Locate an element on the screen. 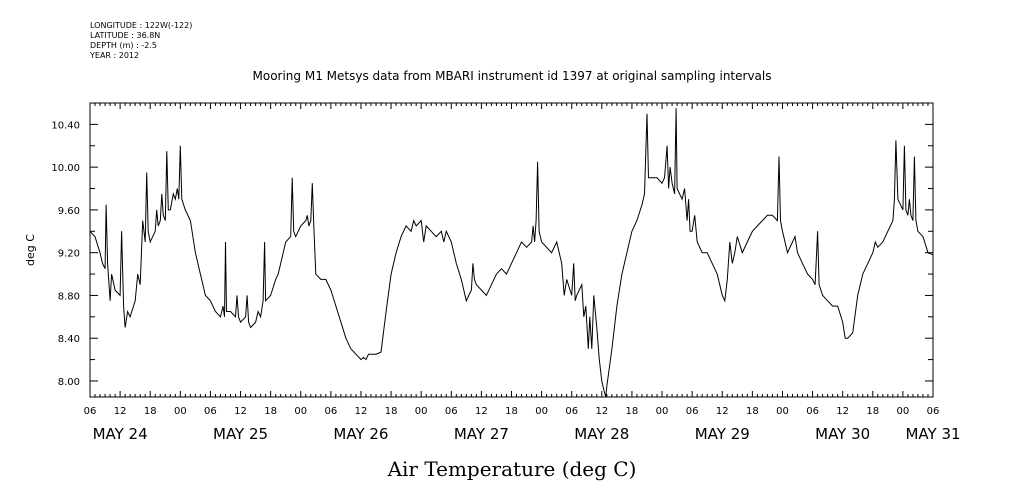 This screenshot has width=1009, height=504. x-day-label: MAY 28 is located at coordinates (601, 434).